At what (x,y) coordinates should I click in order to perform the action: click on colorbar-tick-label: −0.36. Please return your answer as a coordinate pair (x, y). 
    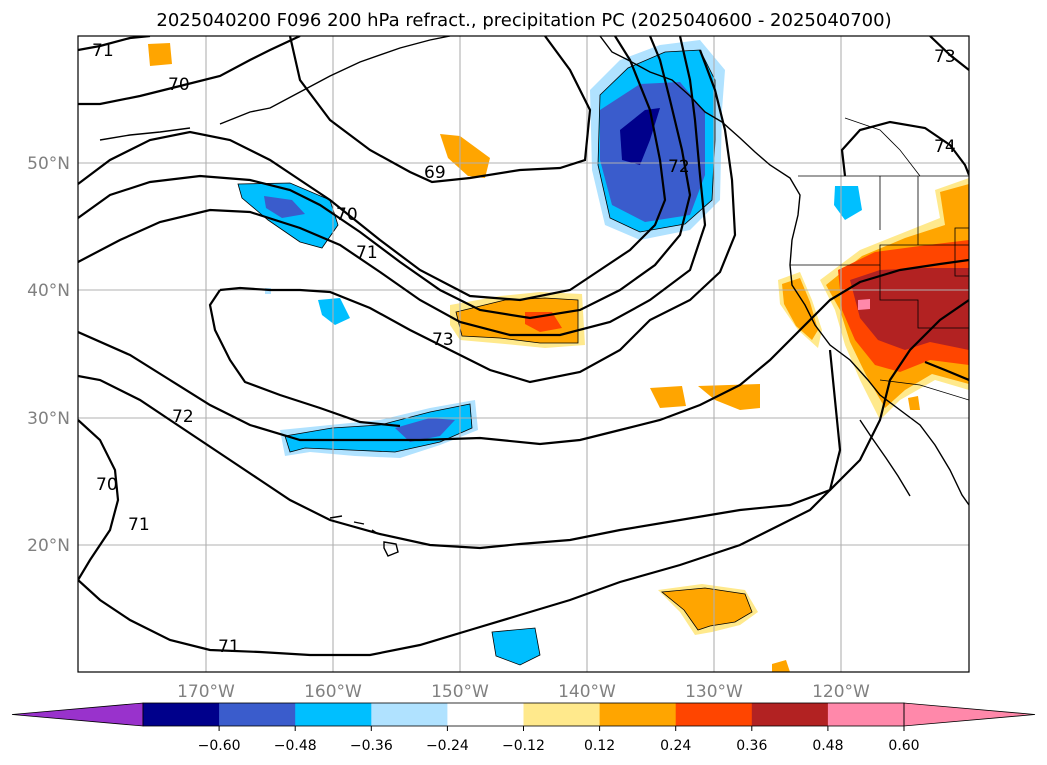
    Looking at the image, I should click on (371, 746).